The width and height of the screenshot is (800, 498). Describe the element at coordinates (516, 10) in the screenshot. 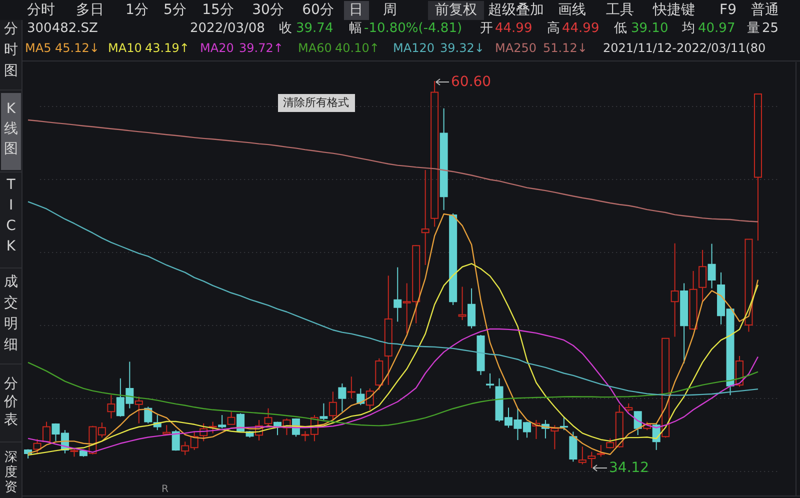

I see `text: 超级叠加` at that location.